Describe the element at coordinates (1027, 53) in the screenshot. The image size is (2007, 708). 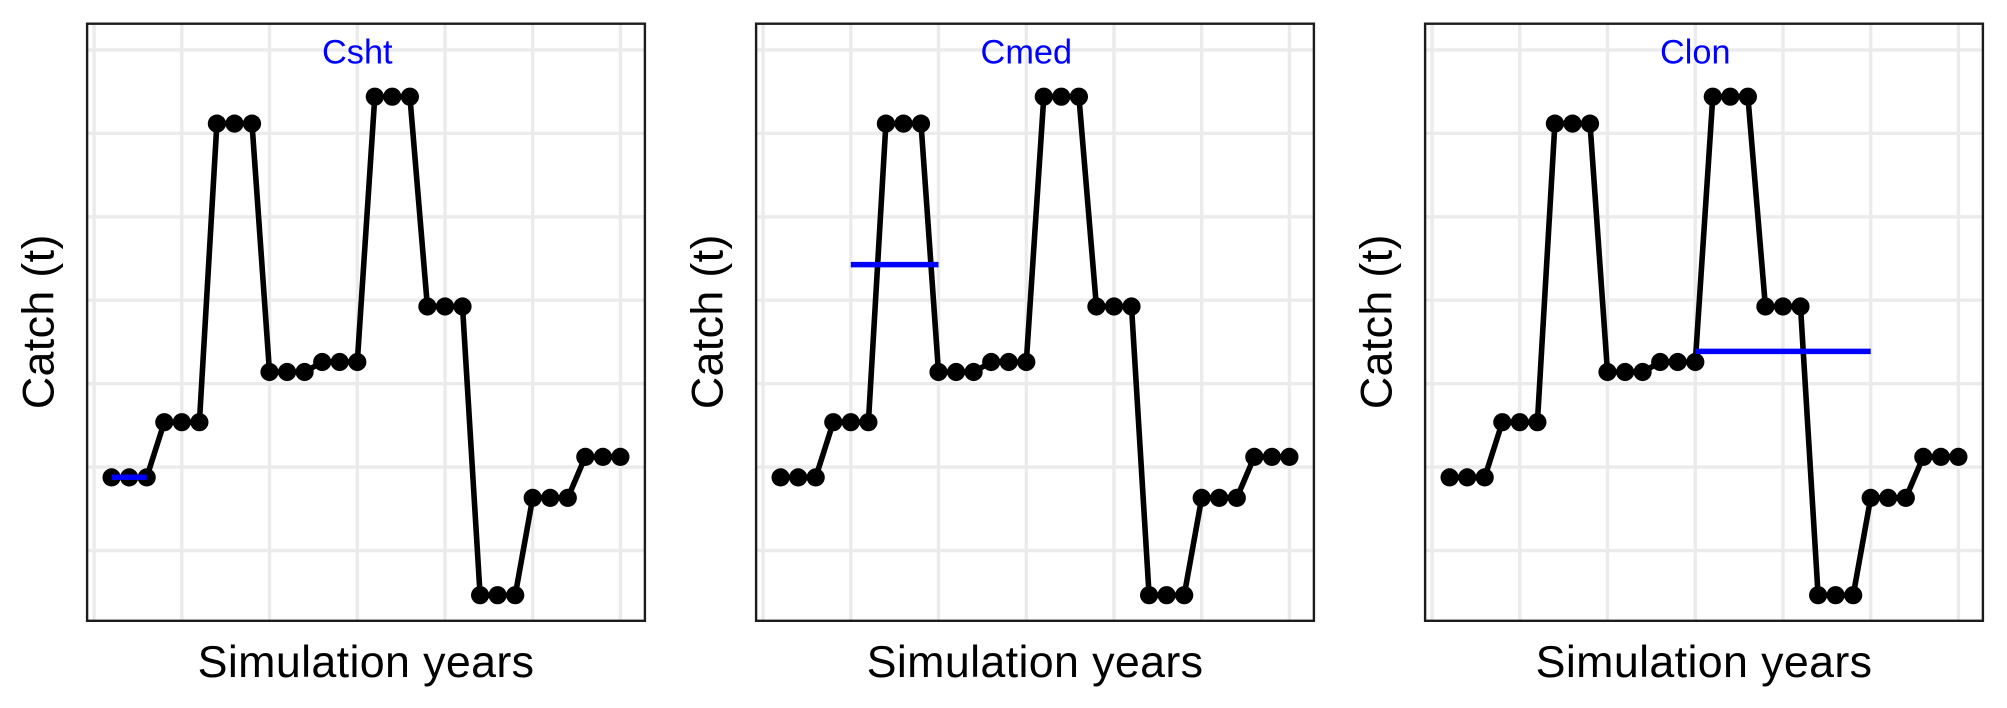
I see `svg-text: Cmed` at that location.